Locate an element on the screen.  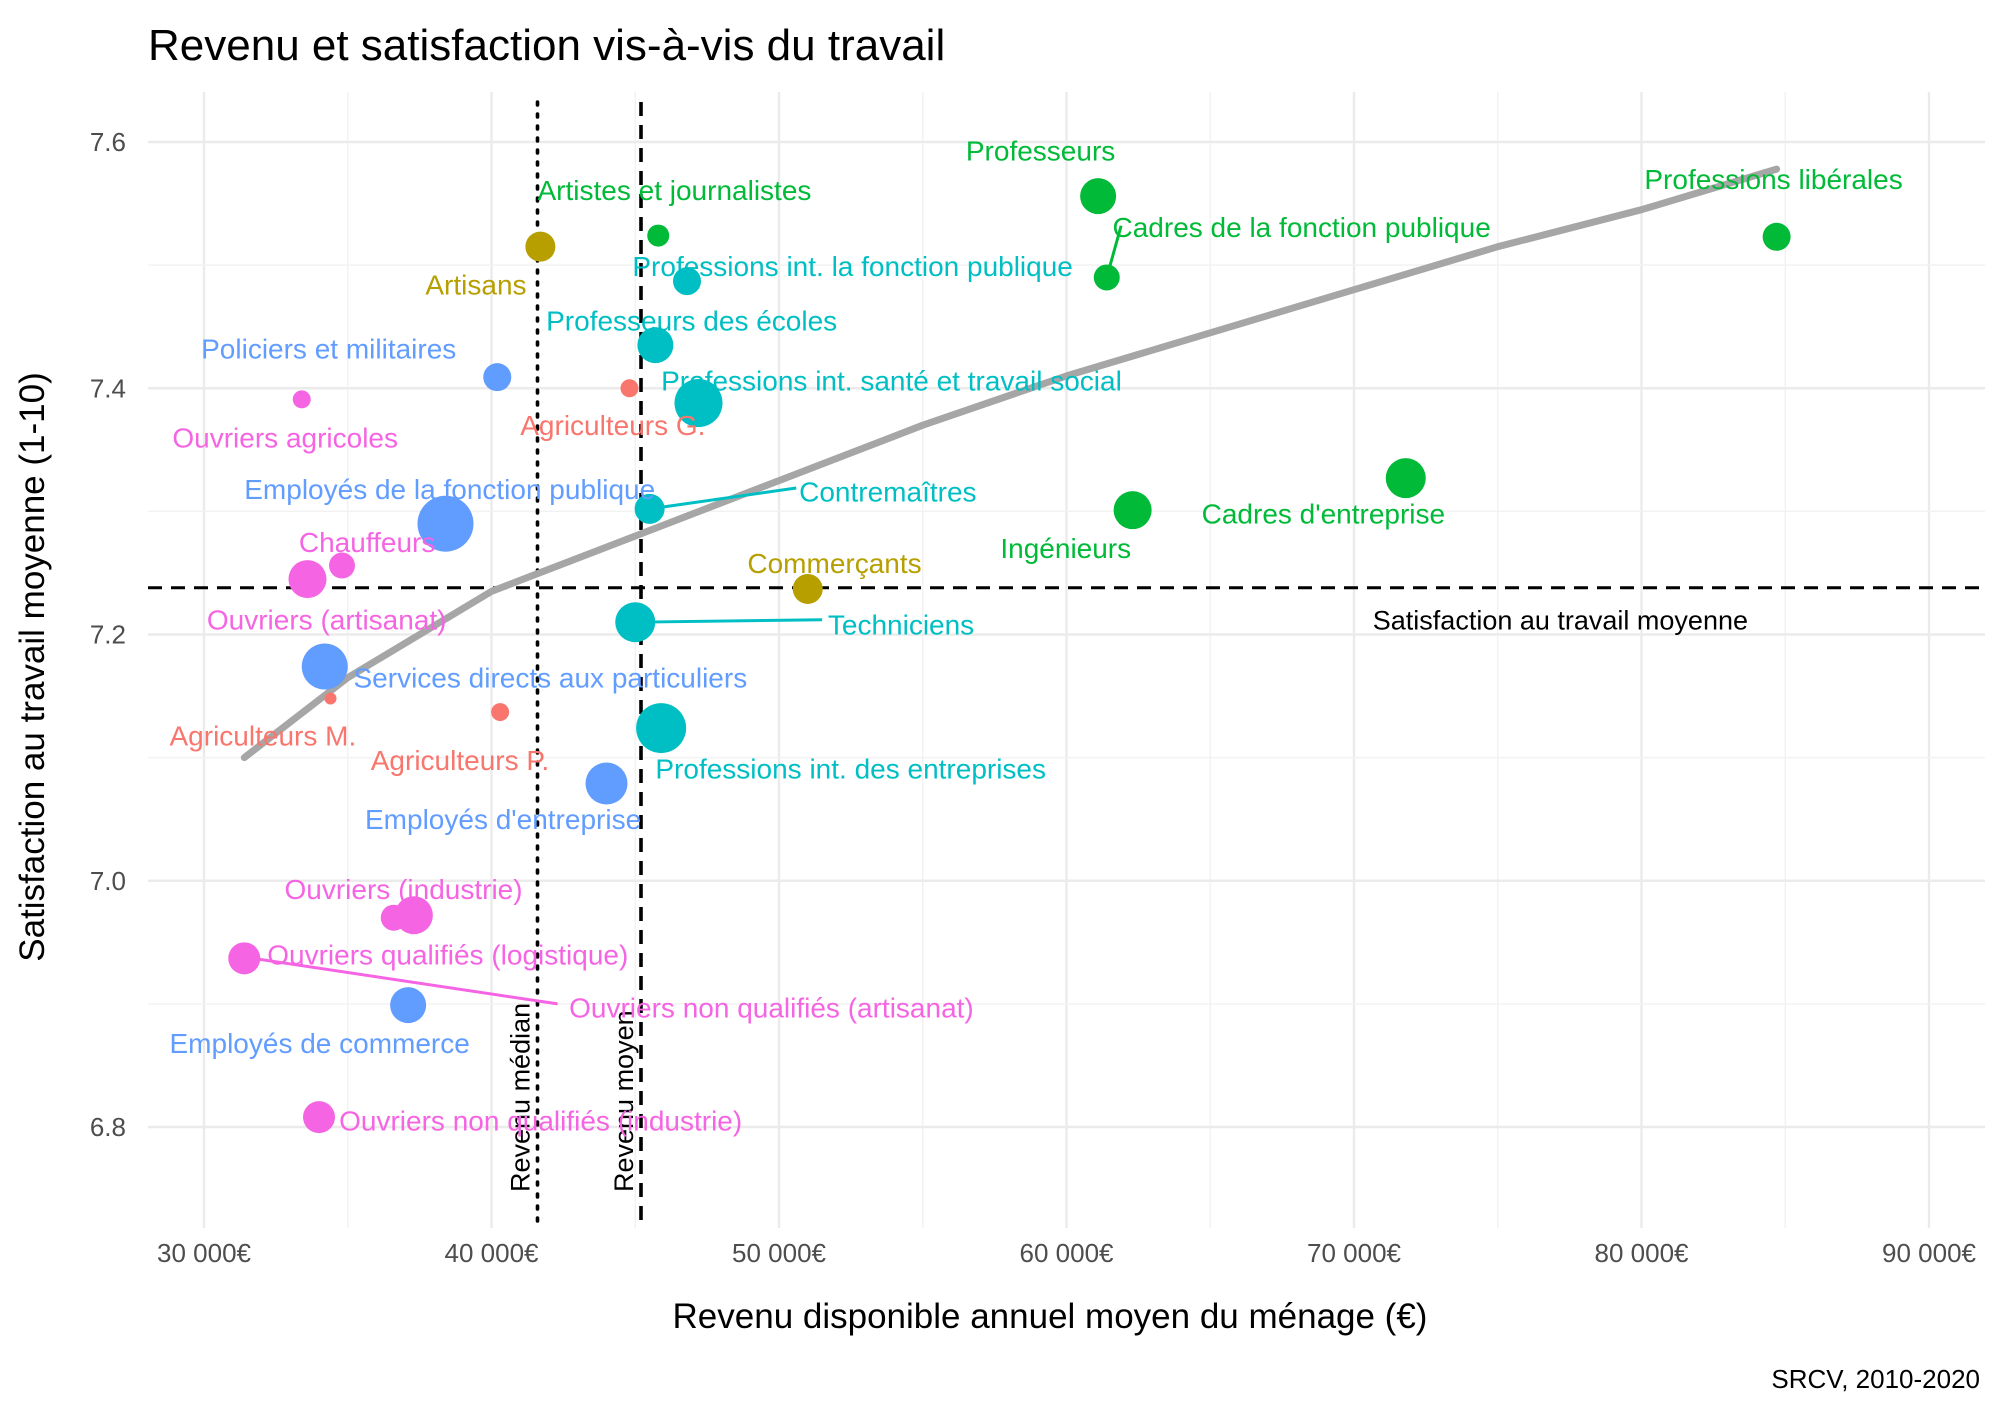
label-professeurs: Professeurs is located at coordinates (1040, 150).